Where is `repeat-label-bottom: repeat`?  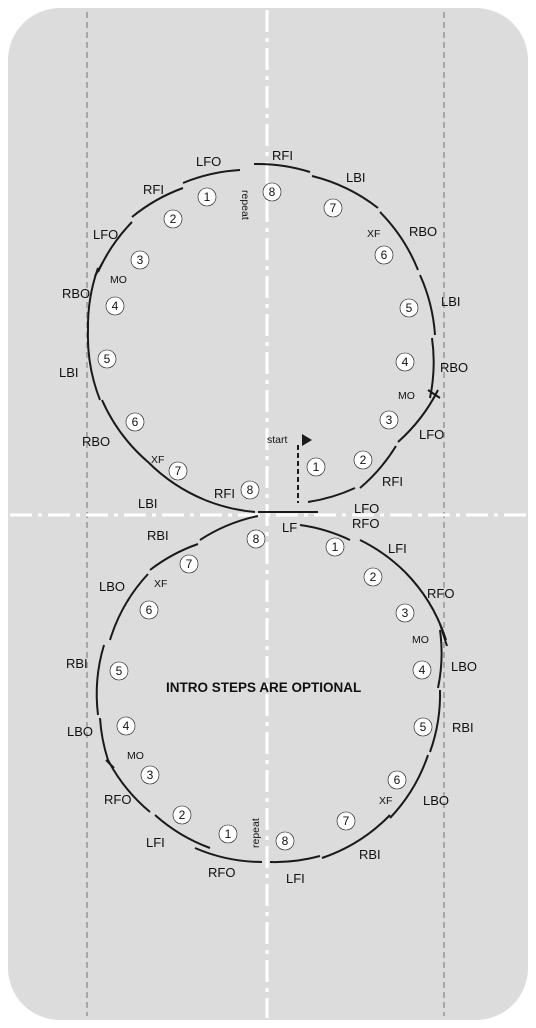 repeat-label-bottom: repeat is located at coordinates (256, 833).